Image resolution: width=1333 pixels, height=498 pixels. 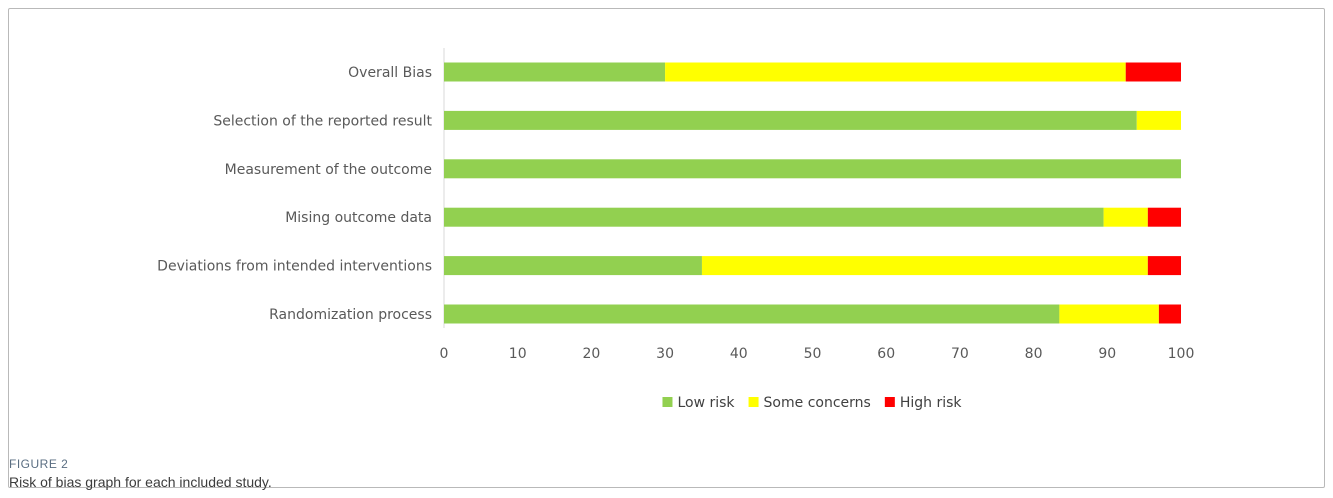 What do you see at coordinates (886, 354) in the screenshot?
I see `x-tick-label: 60` at bounding box center [886, 354].